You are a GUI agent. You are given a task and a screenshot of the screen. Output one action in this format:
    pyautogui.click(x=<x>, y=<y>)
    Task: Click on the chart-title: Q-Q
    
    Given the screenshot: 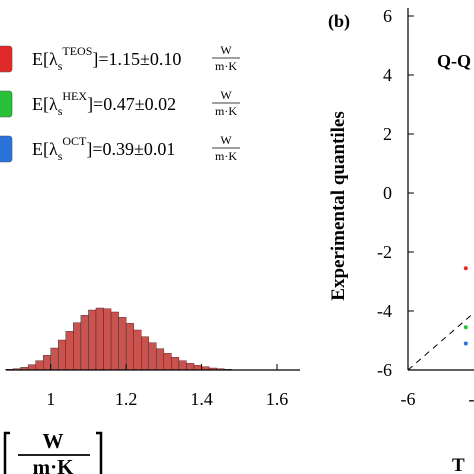 What is the action you would take?
    pyautogui.click(x=454, y=61)
    